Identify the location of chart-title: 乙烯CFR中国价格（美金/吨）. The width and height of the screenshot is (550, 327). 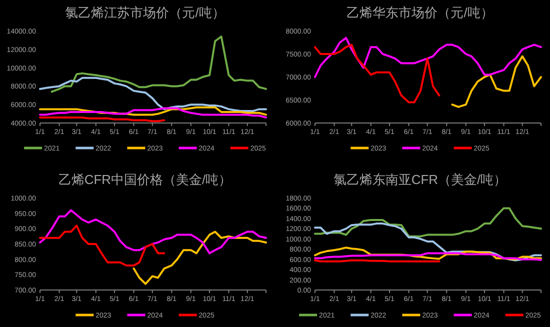
(145, 179).